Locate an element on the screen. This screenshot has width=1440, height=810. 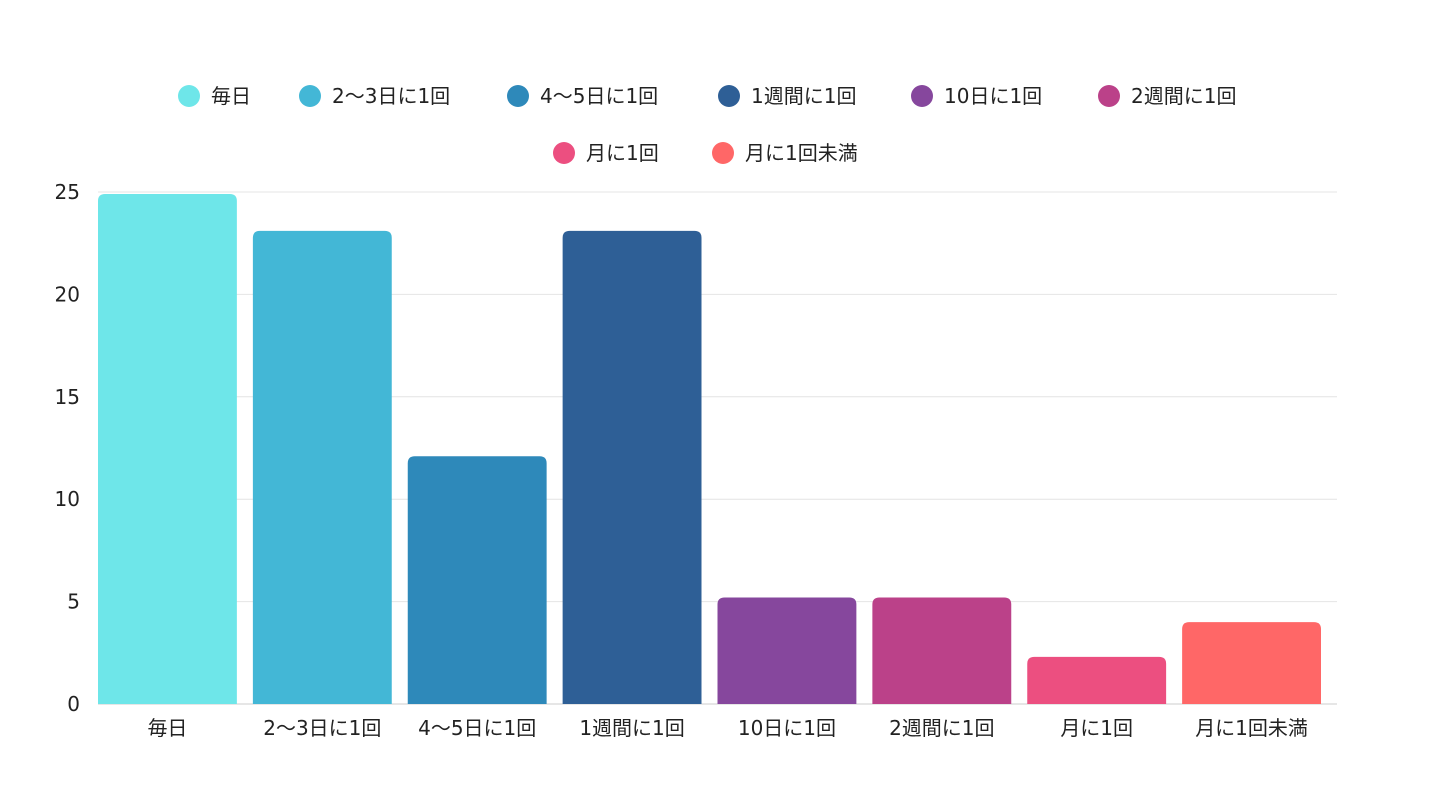
x-tick-label: 月に1回未満 is located at coordinates (1251, 728).